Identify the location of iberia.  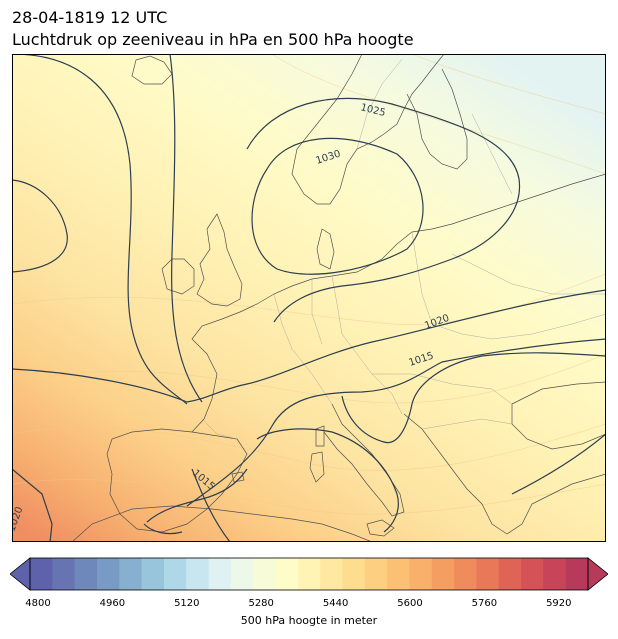
(177, 480).